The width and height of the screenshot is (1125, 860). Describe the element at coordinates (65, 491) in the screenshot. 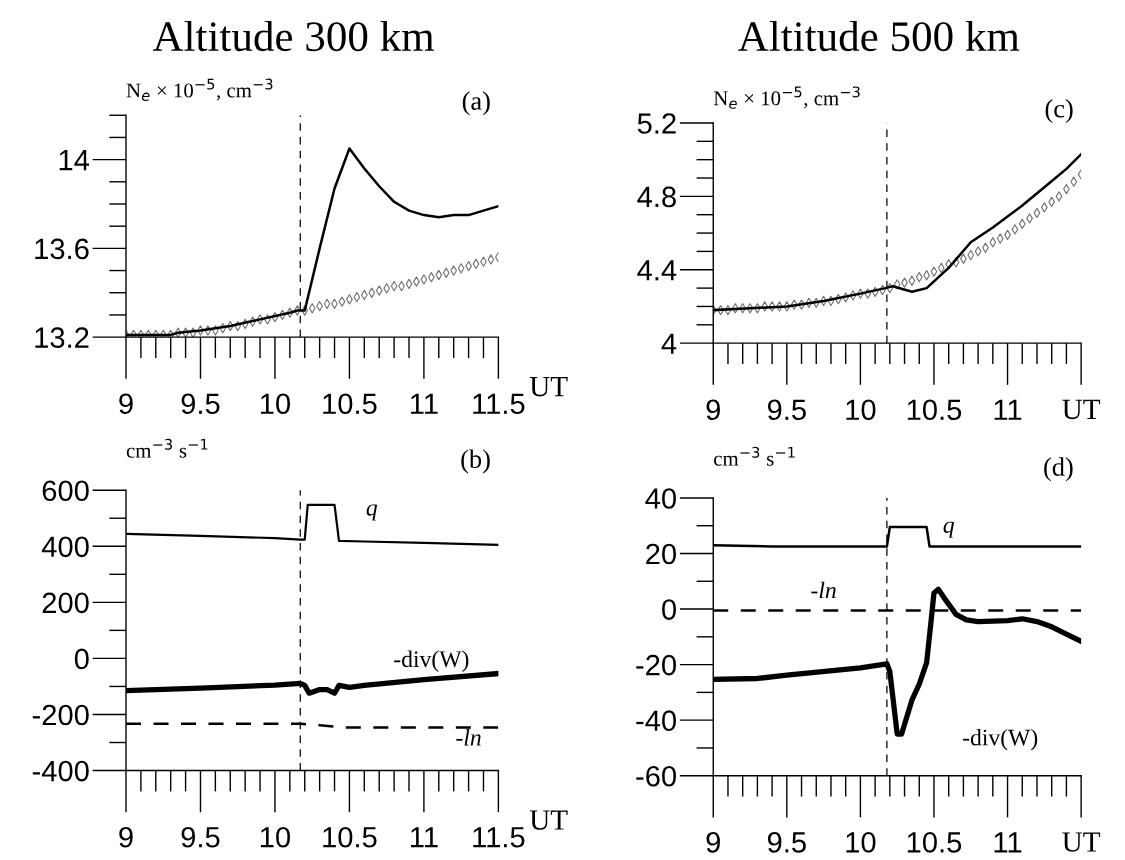

I see `y-tick-label: 600` at that location.